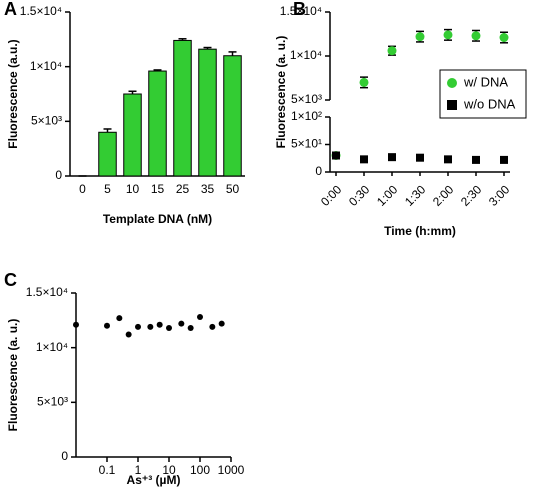  Describe the element at coordinates (200, 470) in the screenshot. I see `x-tick-label: 100` at that location.